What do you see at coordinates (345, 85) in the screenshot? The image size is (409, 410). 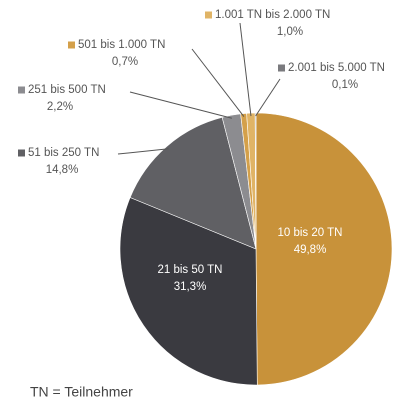 I see `value-label: 0,1%` at bounding box center [345, 85].